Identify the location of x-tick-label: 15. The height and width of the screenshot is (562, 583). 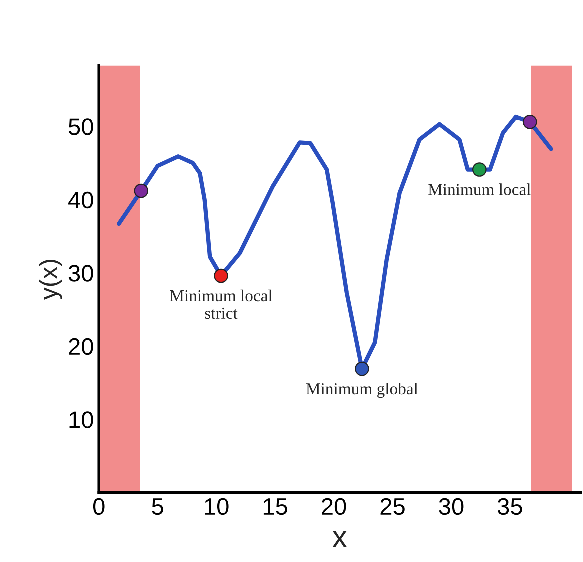
(276, 507).